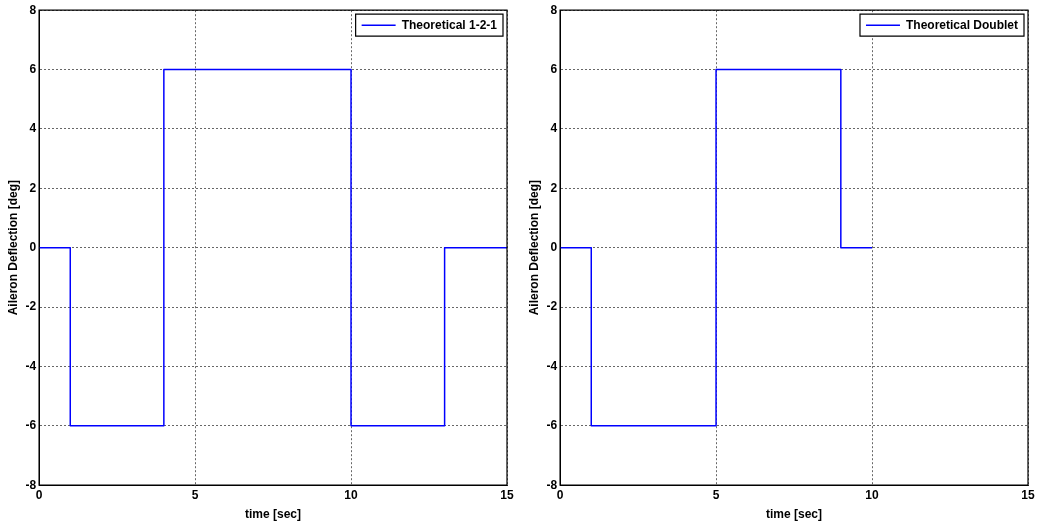 This screenshot has width=1043, height=524. I want to click on legend-label: Theoretical Doublet, so click(961, 24).